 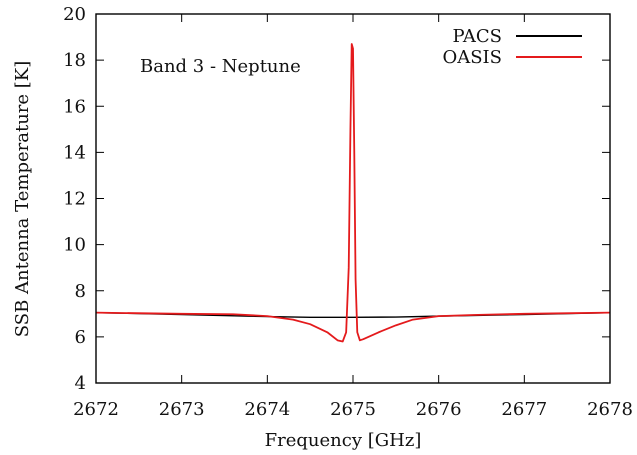 What do you see at coordinates (74, 199) in the screenshot?
I see `y-tick-label: 12` at bounding box center [74, 199].